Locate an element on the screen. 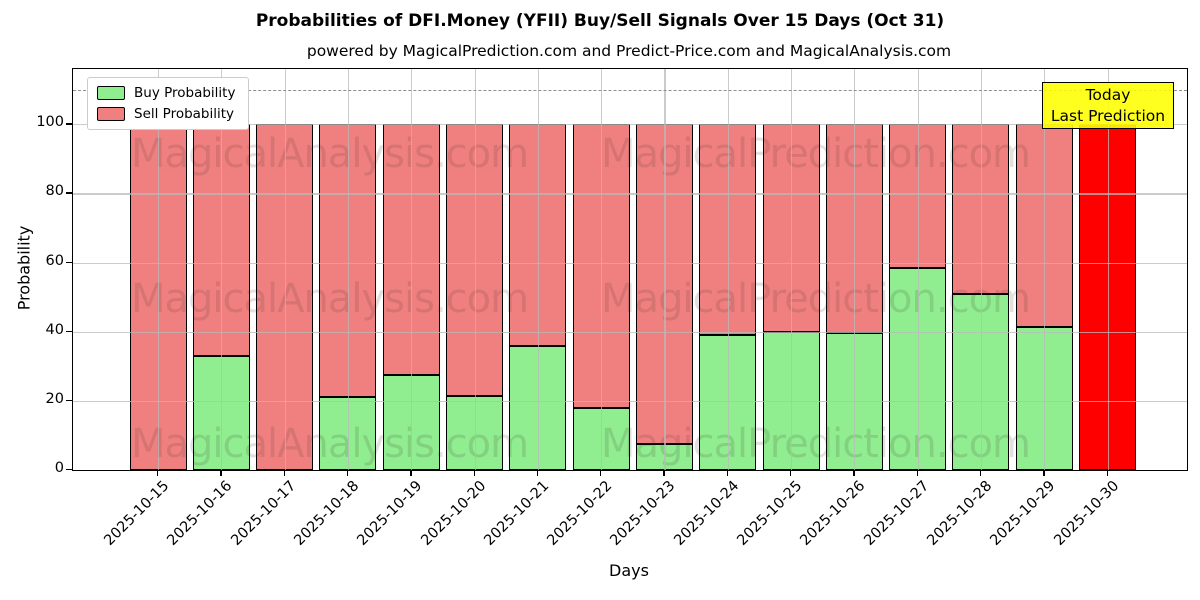 This screenshot has width=1200, height=600. today-annotation: Today Last Prediction is located at coordinates (1108, 105).